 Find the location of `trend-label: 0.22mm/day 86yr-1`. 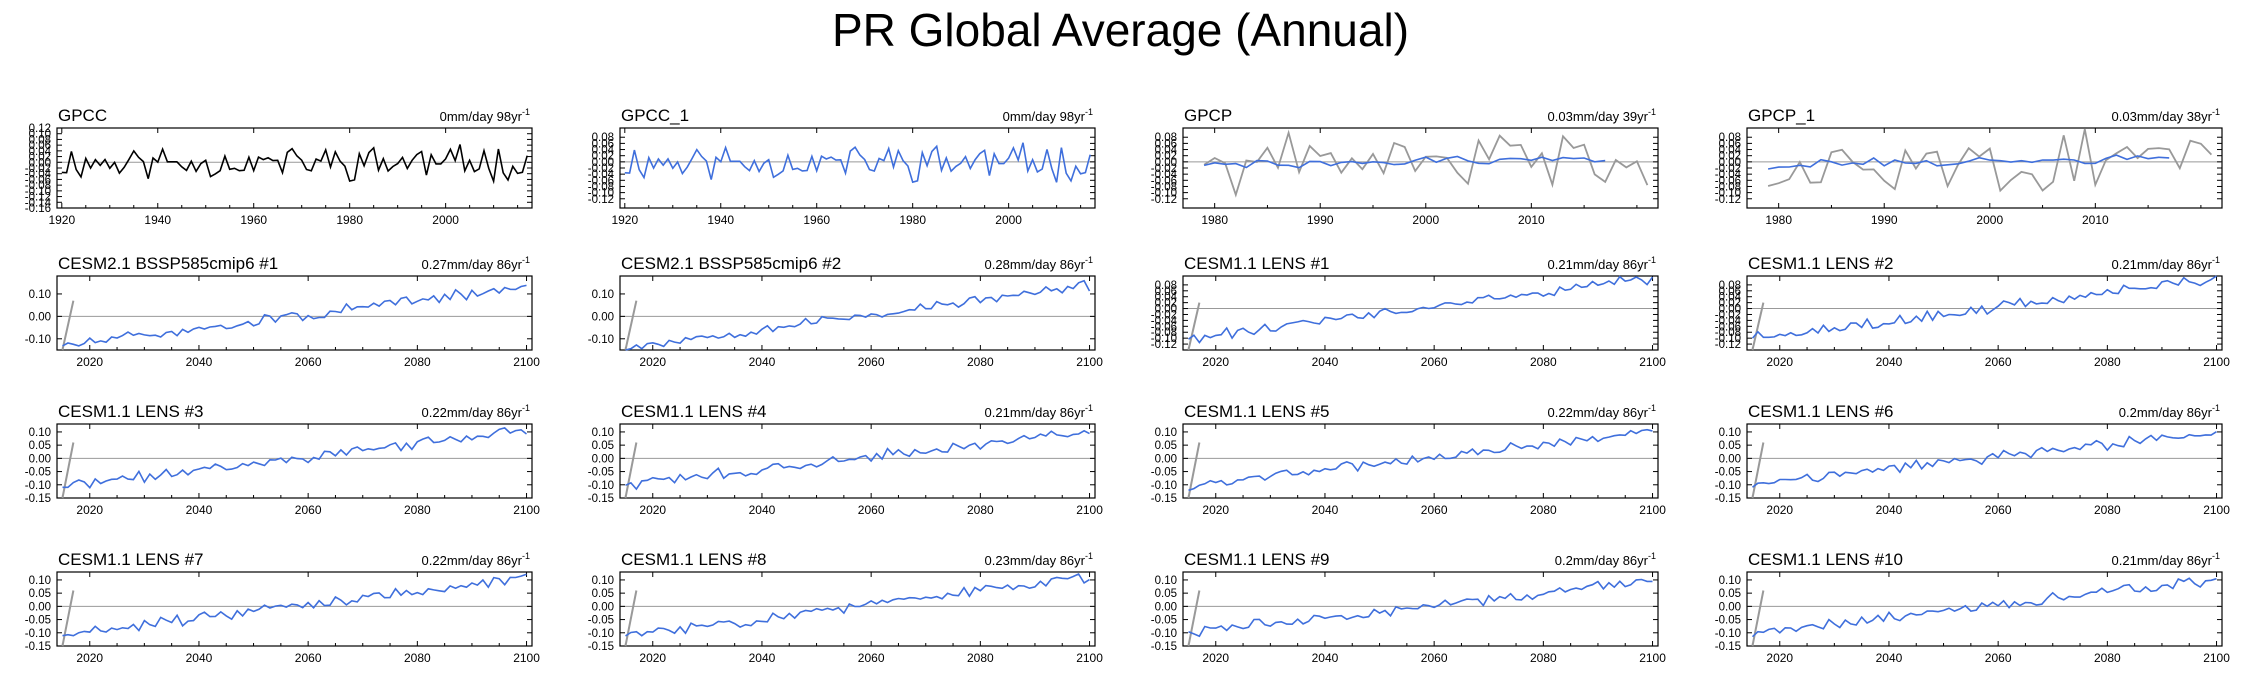

trend-label: 0.22mm/day 86yr-1 is located at coordinates (476, 411).